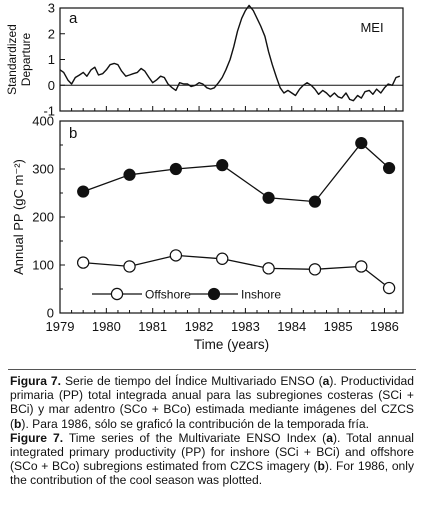  What do you see at coordinates (12, 59) in the screenshot?
I see `y-axis-label-a-line1: Standardized` at bounding box center [12, 59].